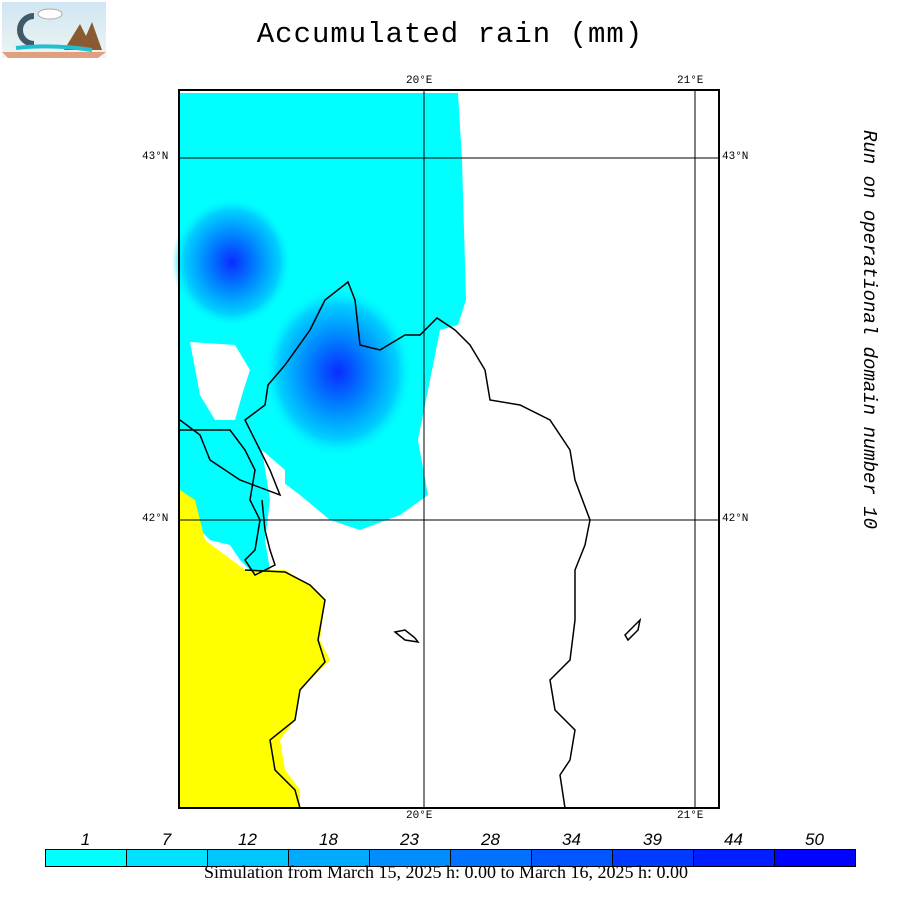 Image resolution: width=900 pixels, height=900 pixels. What do you see at coordinates (155, 519) in the screenshot?
I see `lat-label-left-42: 42°N` at bounding box center [155, 519].